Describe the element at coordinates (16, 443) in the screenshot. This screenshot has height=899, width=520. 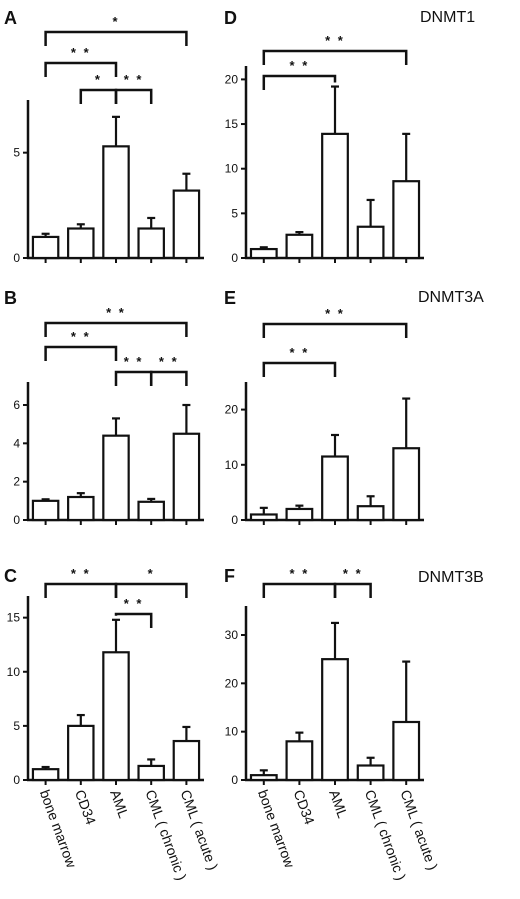
I see `y-tick-label: 4` at that location.